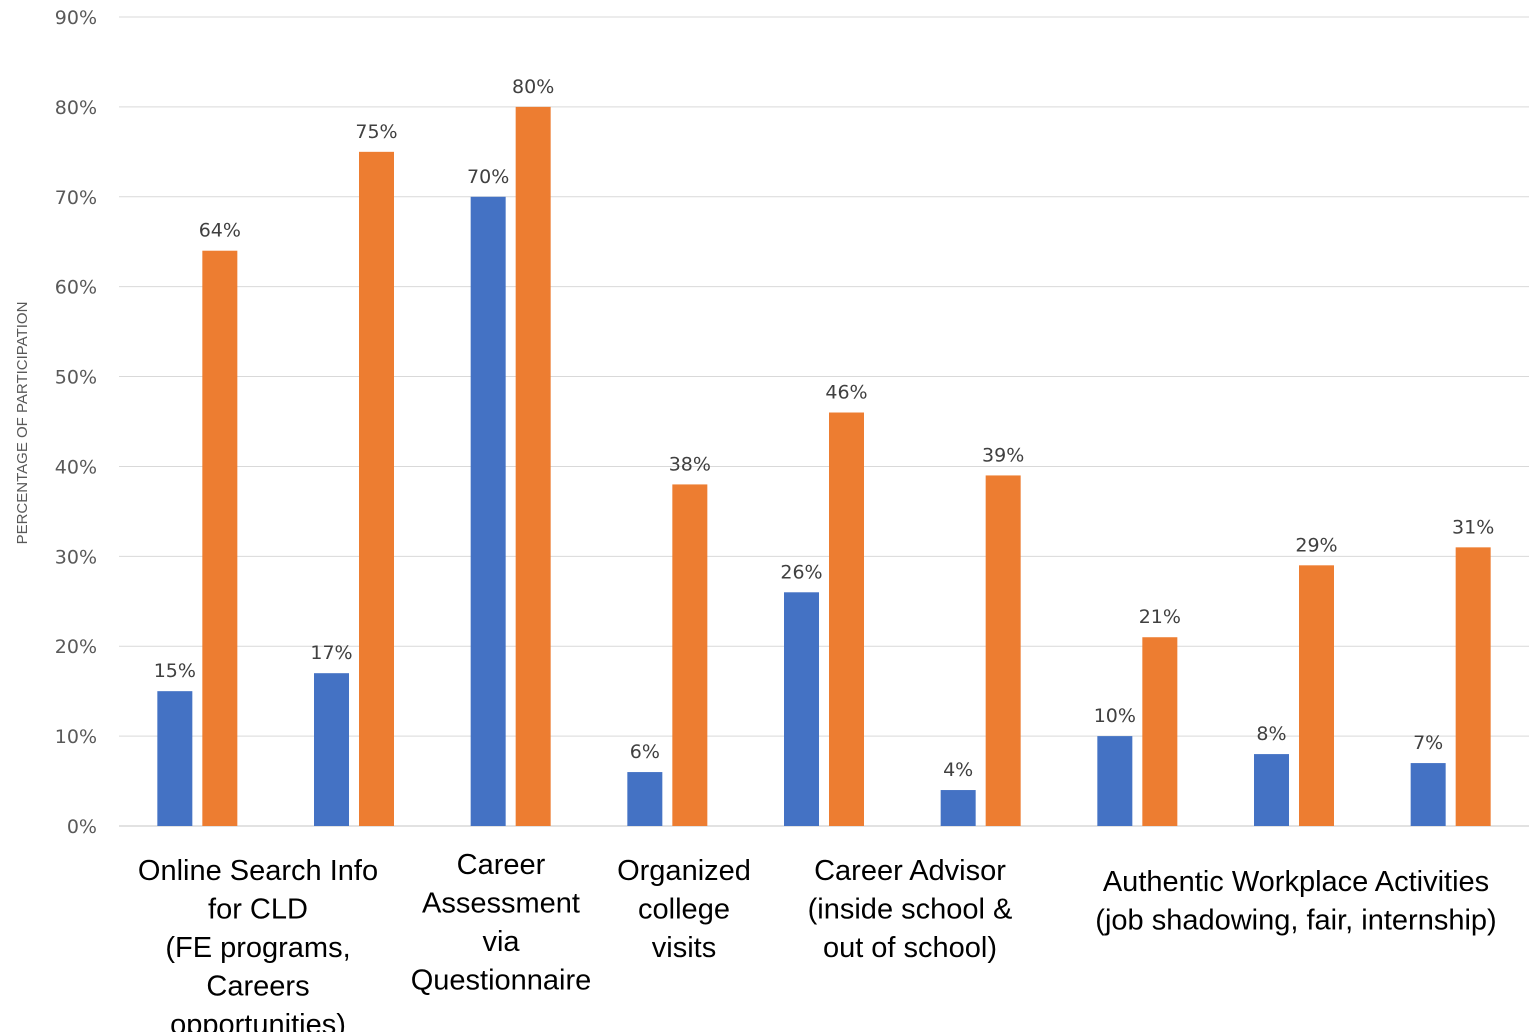 The width and height of the screenshot is (1529, 1032). What do you see at coordinates (82, 827) in the screenshot?
I see `y-tick-label: 0%` at bounding box center [82, 827].